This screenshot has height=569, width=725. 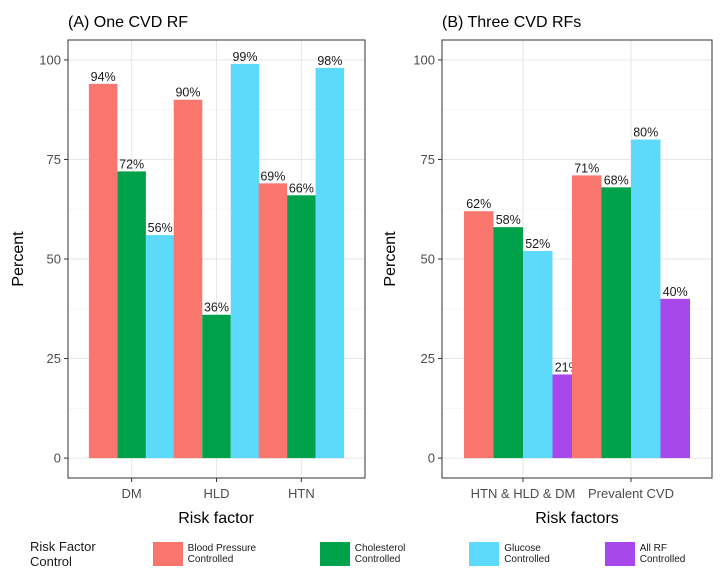 What do you see at coordinates (675, 292) in the screenshot?
I see `bar-value-label: 40%` at bounding box center [675, 292].